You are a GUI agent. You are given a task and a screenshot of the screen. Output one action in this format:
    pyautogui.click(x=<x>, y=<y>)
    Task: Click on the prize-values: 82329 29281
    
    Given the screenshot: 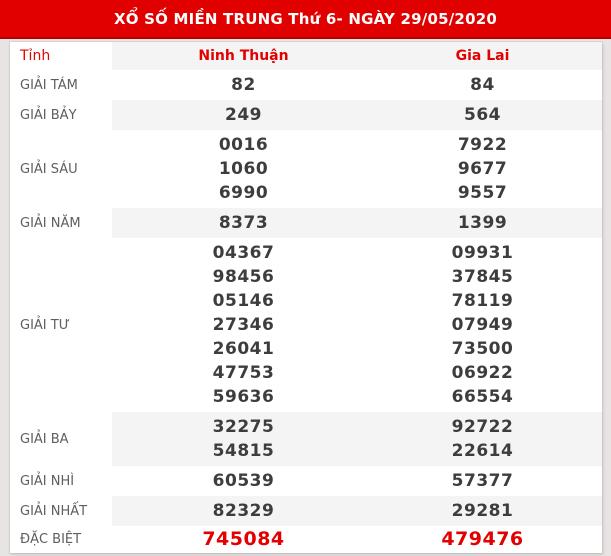 What is the action you would take?
    pyautogui.click(x=357, y=511)
    